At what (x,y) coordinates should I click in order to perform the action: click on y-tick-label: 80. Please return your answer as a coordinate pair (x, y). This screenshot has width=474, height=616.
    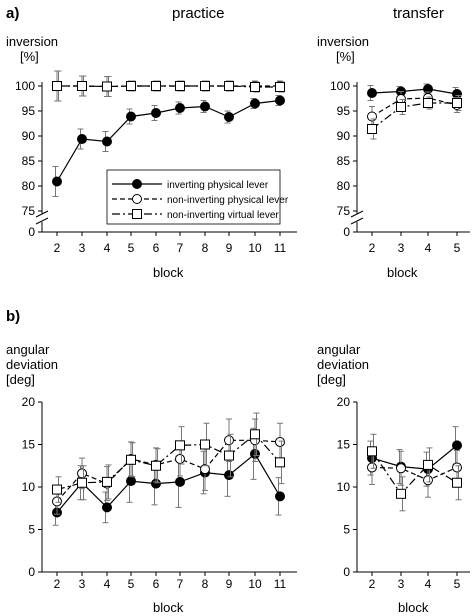
    Looking at the image, I should click on (29, 186).